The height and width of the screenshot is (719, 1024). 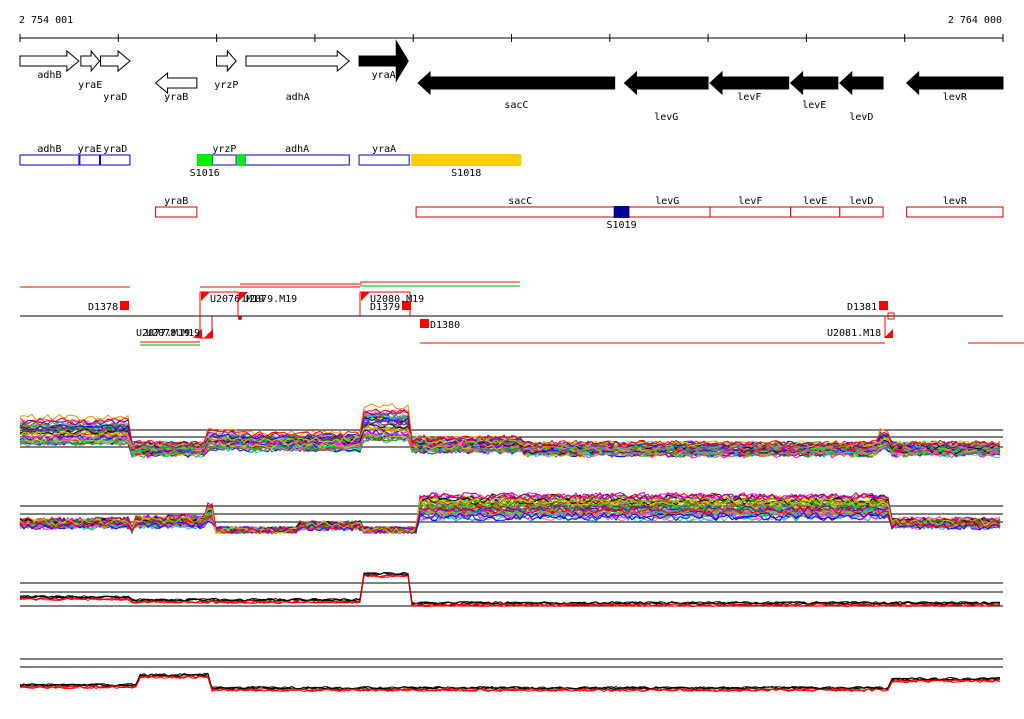 What do you see at coordinates (205, 173) in the screenshot?
I see `segment-label-s1016: S1016` at bounding box center [205, 173].